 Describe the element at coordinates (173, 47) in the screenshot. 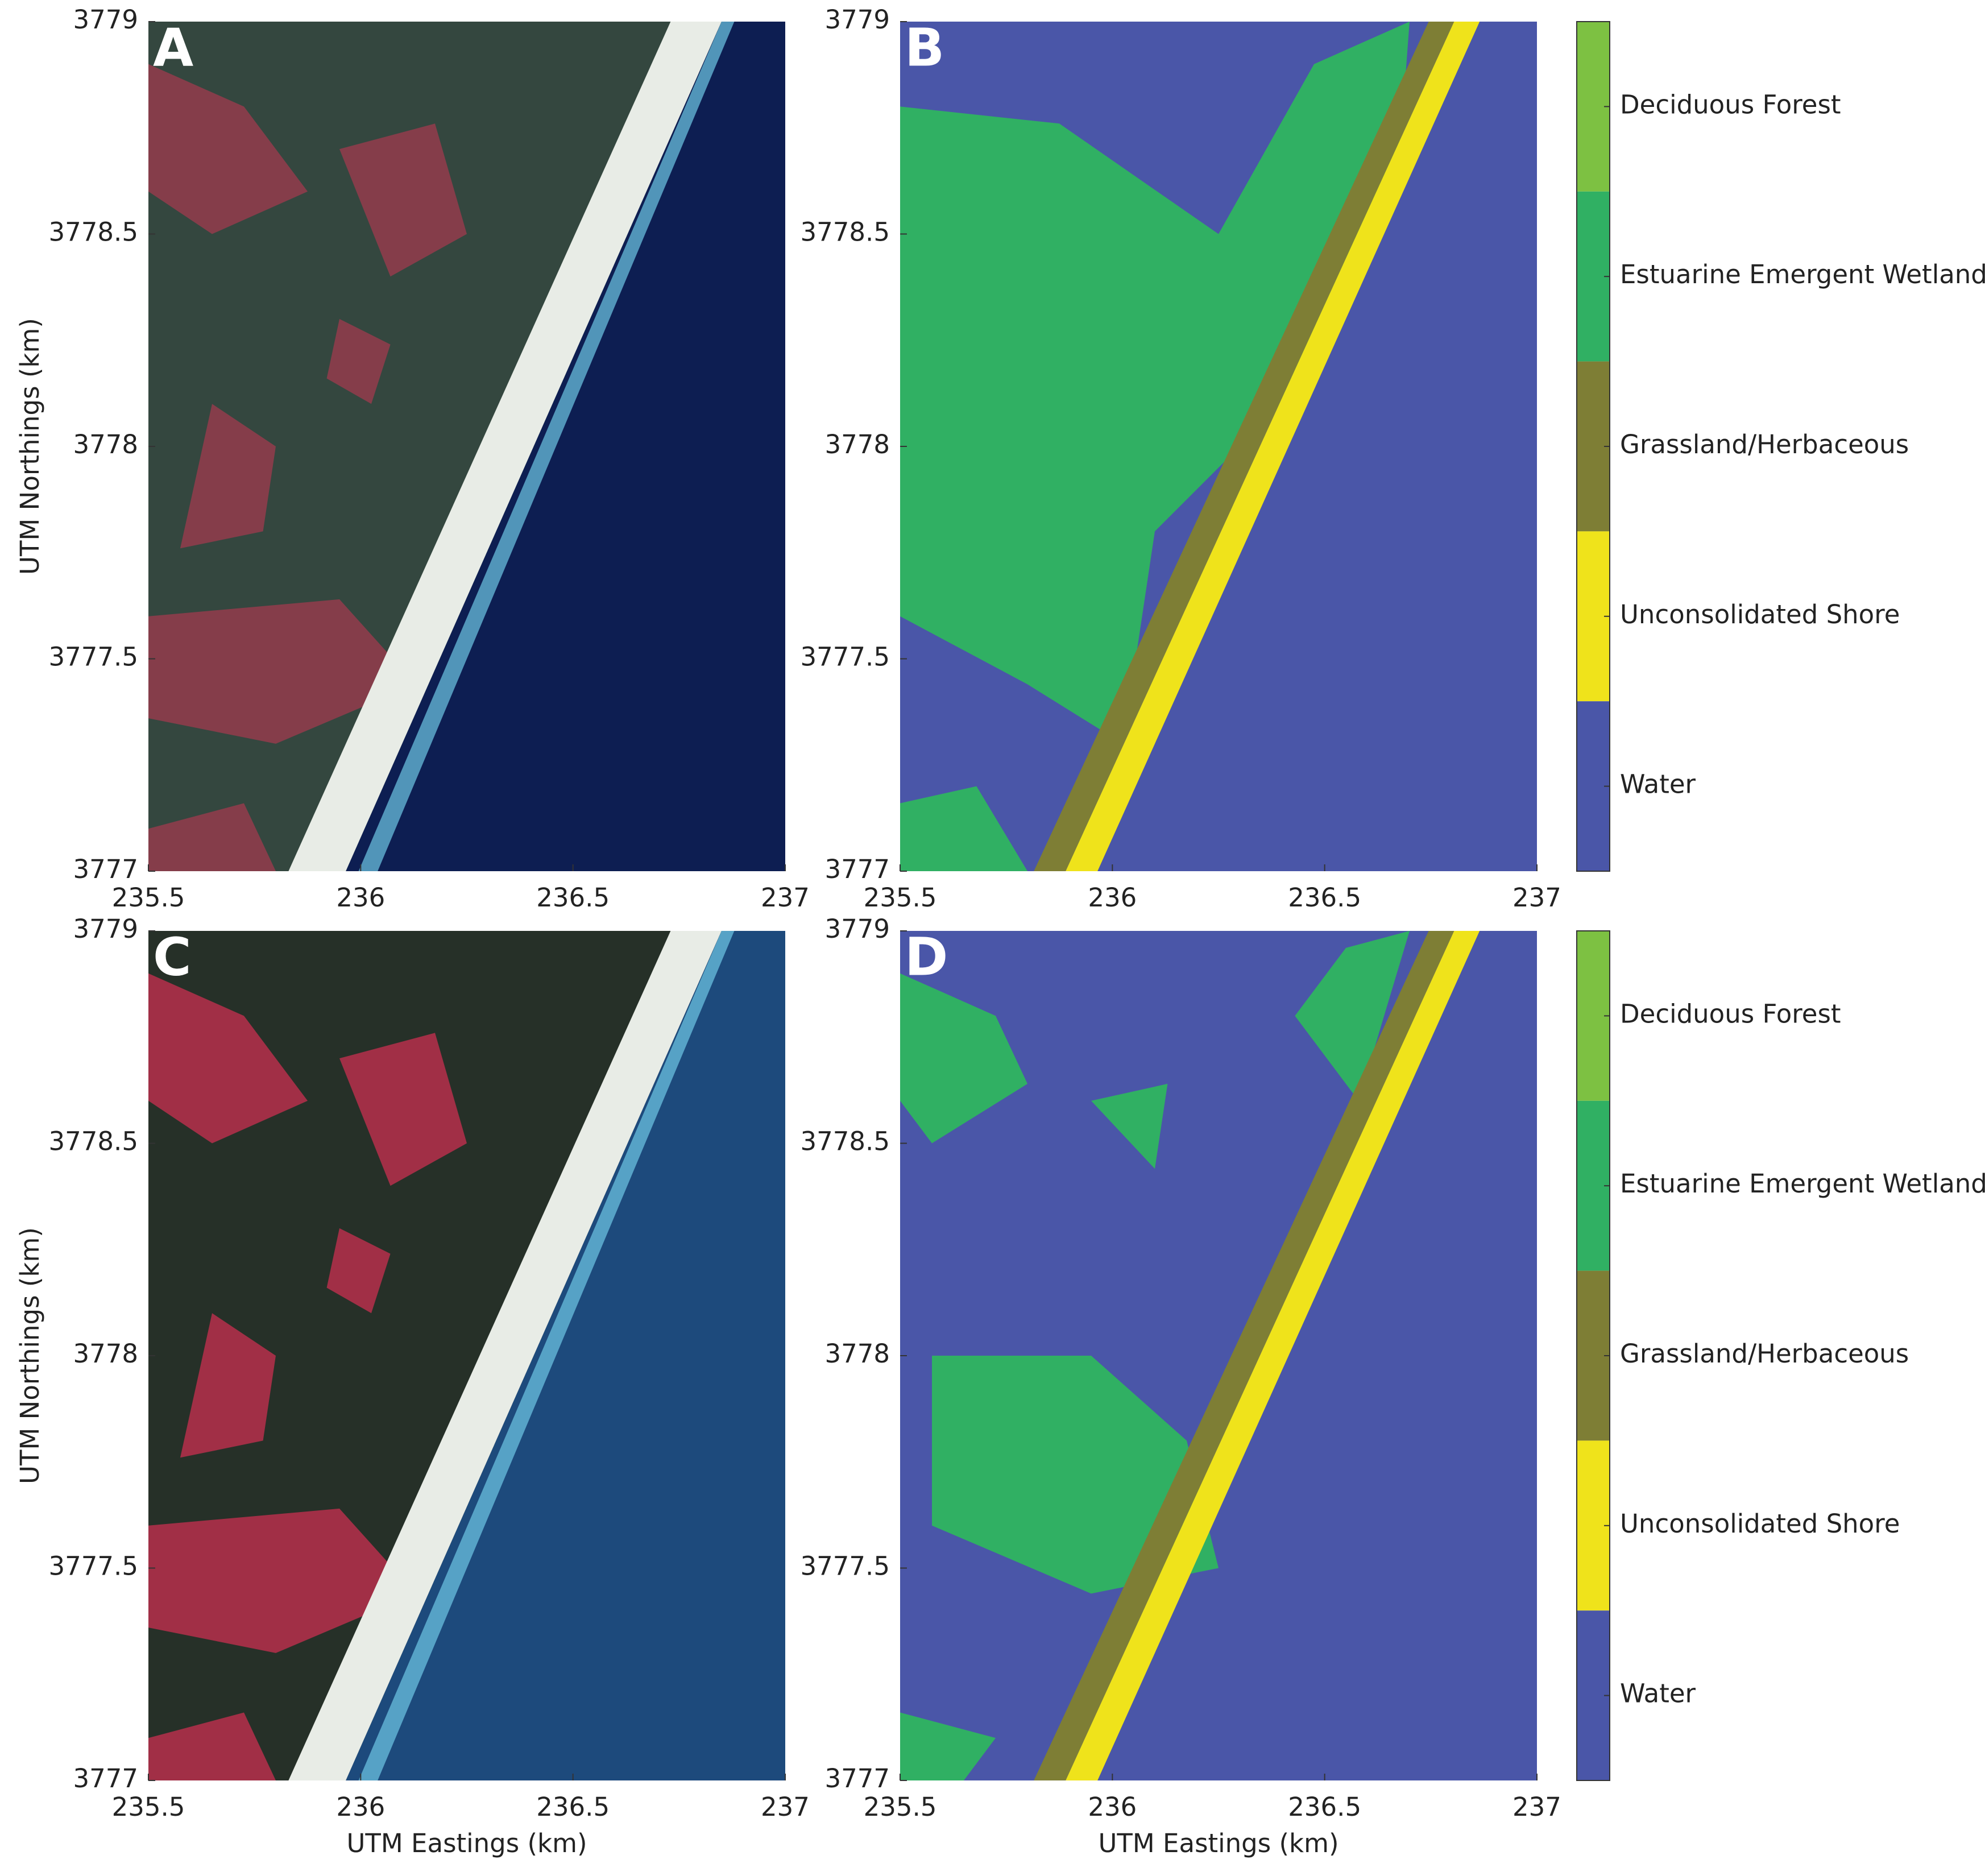

I see `panel-letter: A` at that location.